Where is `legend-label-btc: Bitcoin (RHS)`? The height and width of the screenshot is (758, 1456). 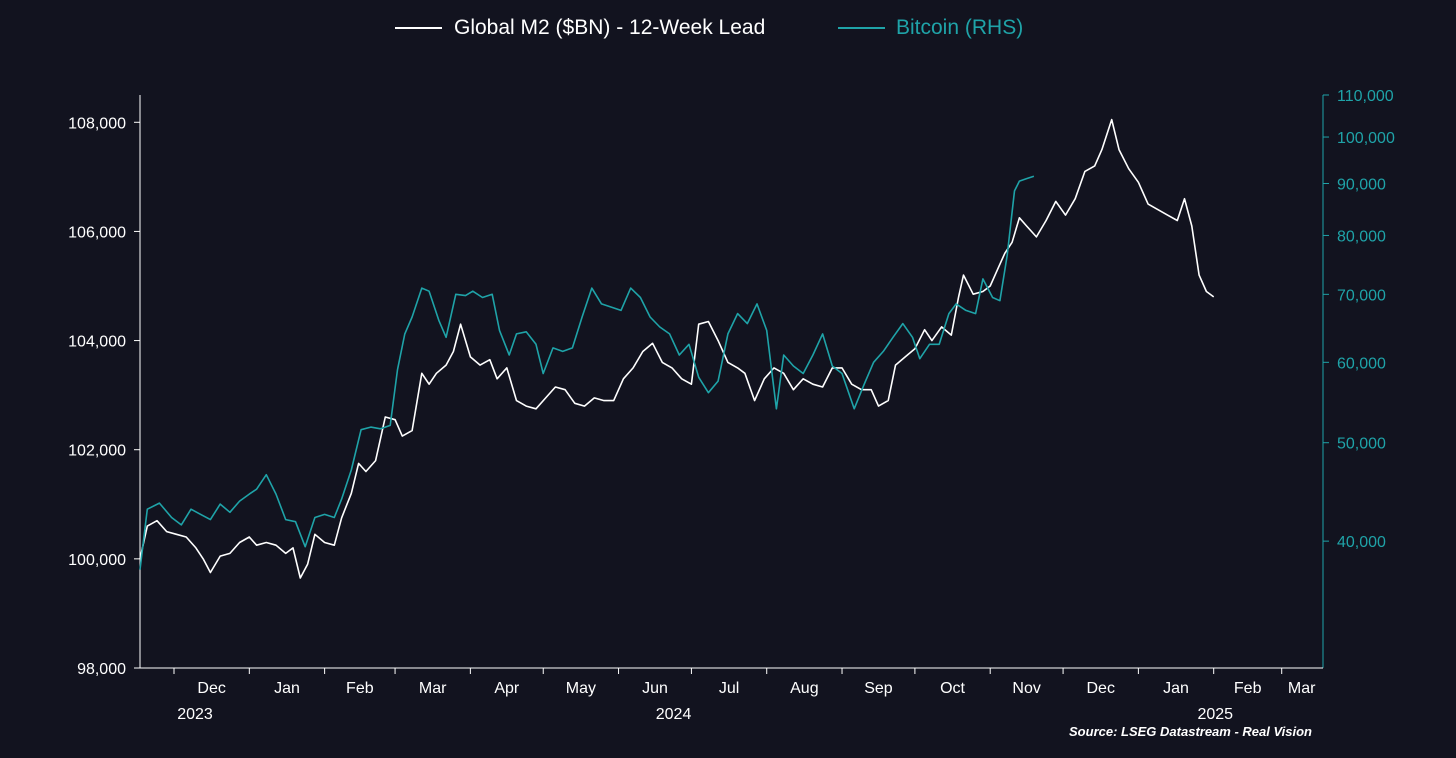 legend-label-btc: Bitcoin (RHS) is located at coordinates (959, 27).